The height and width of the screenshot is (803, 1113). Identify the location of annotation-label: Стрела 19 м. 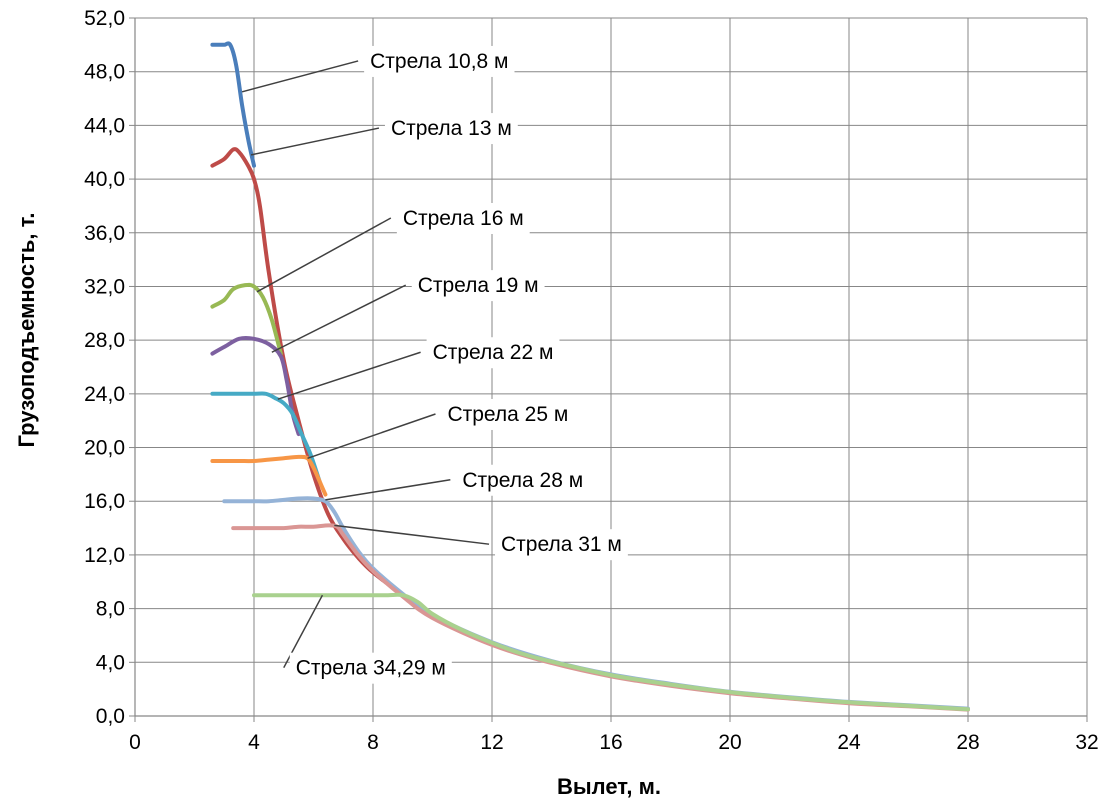
(478, 285).